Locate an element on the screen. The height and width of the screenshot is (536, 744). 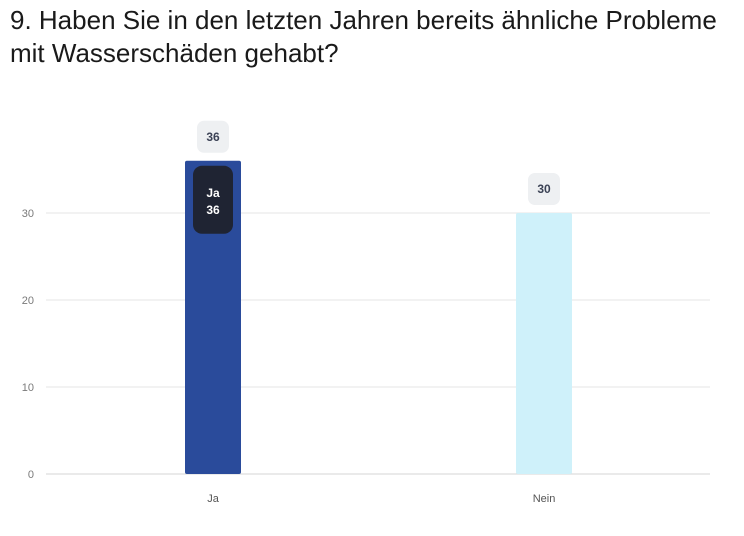
bar-nein is located at coordinates (544, 343).